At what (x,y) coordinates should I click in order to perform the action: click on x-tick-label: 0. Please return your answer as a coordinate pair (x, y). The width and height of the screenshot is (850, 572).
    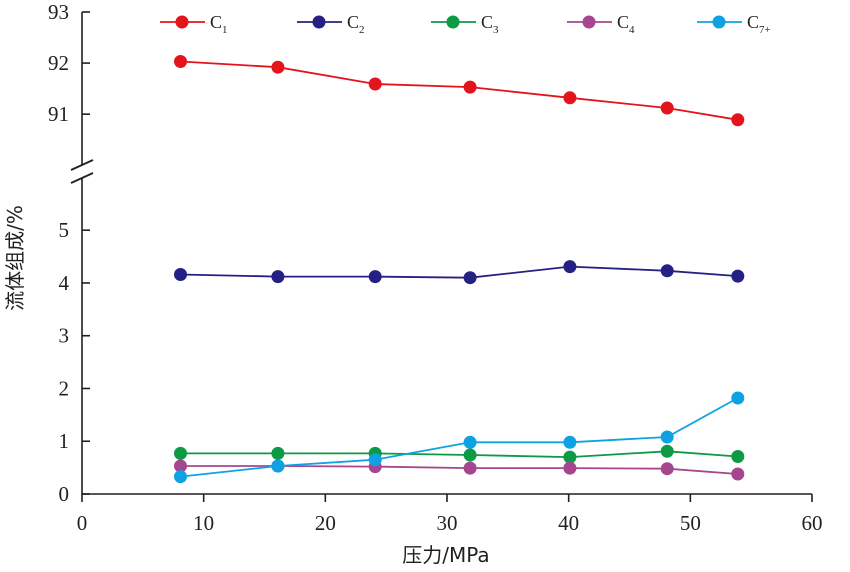
    Looking at the image, I should click on (82, 523).